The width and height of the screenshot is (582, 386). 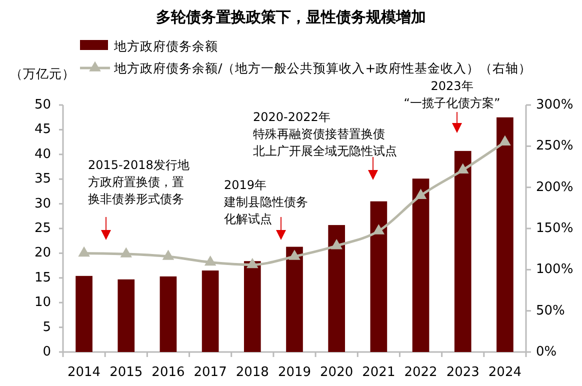 What do you see at coordinates (46, 352) in the screenshot?
I see `y-tick-label: 0` at bounding box center [46, 352].